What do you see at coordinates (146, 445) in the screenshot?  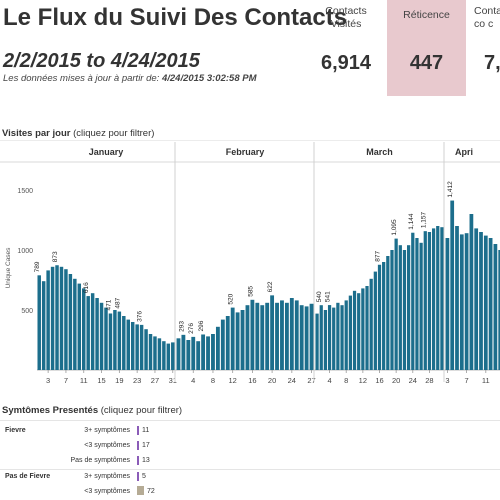 I see `symptom-row-value: 17` at bounding box center [146, 445].